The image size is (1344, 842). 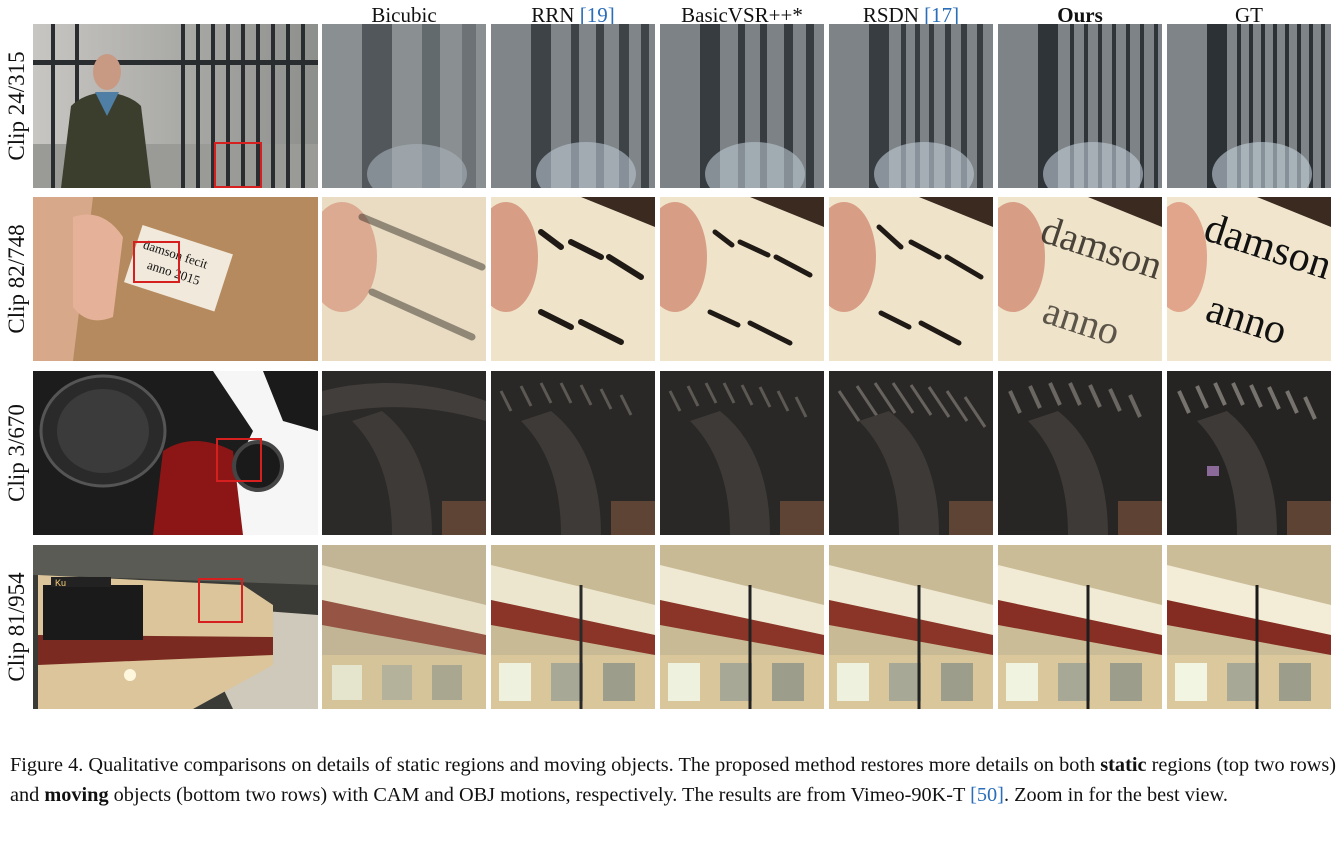 What do you see at coordinates (911, 15) in the screenshot?
I see `column-header-rsdn: RSDN [17]` at bounding box center [911, 15].